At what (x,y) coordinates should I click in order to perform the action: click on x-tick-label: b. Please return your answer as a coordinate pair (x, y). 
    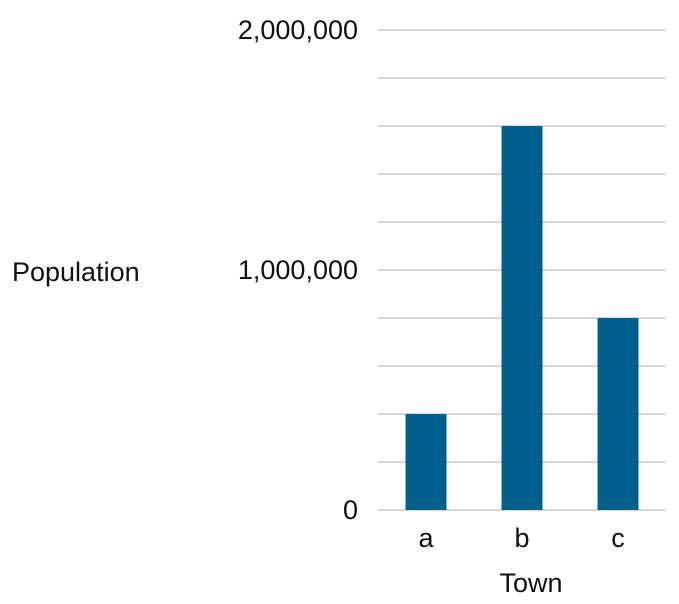
    Looking at the image, I should click on (521, 538).